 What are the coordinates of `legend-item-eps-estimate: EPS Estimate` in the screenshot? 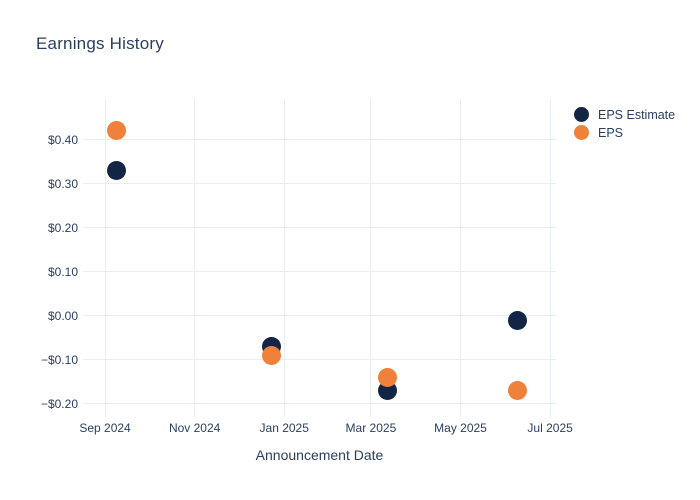 It's located at (624, 114).